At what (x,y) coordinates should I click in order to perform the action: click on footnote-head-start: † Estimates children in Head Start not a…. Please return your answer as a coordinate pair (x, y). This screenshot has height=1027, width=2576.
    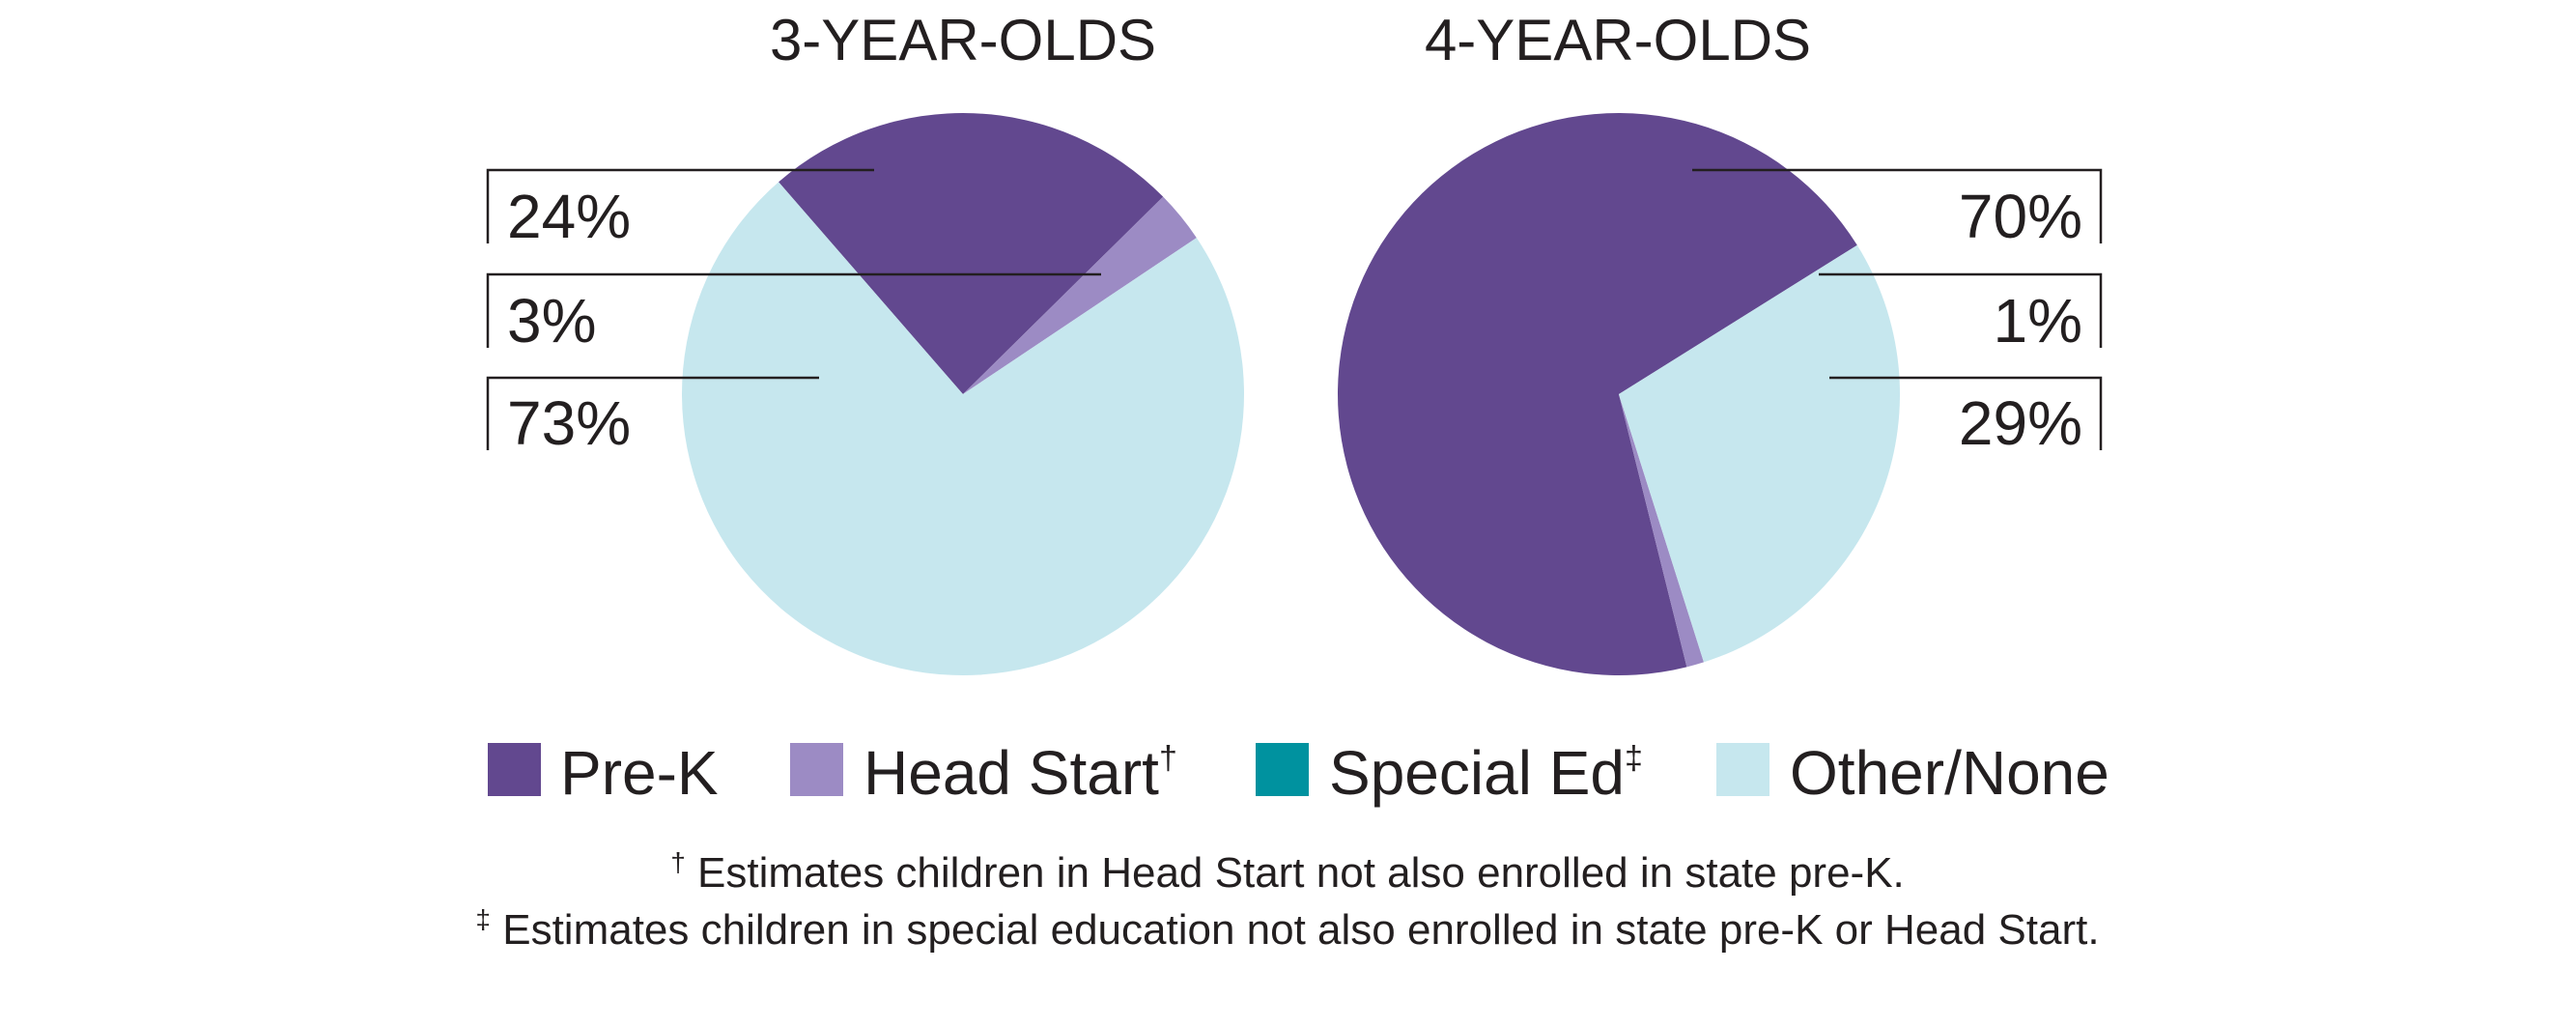
    Looking at the image, I should click on (1287, 872).